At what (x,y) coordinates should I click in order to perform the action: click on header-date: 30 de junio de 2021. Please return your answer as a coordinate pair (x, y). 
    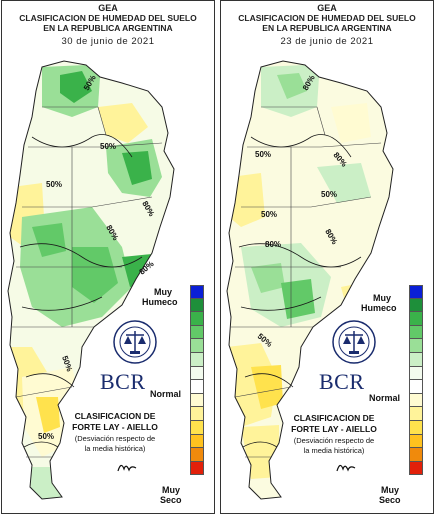
    Looking at the image, I should click on (108, 41).